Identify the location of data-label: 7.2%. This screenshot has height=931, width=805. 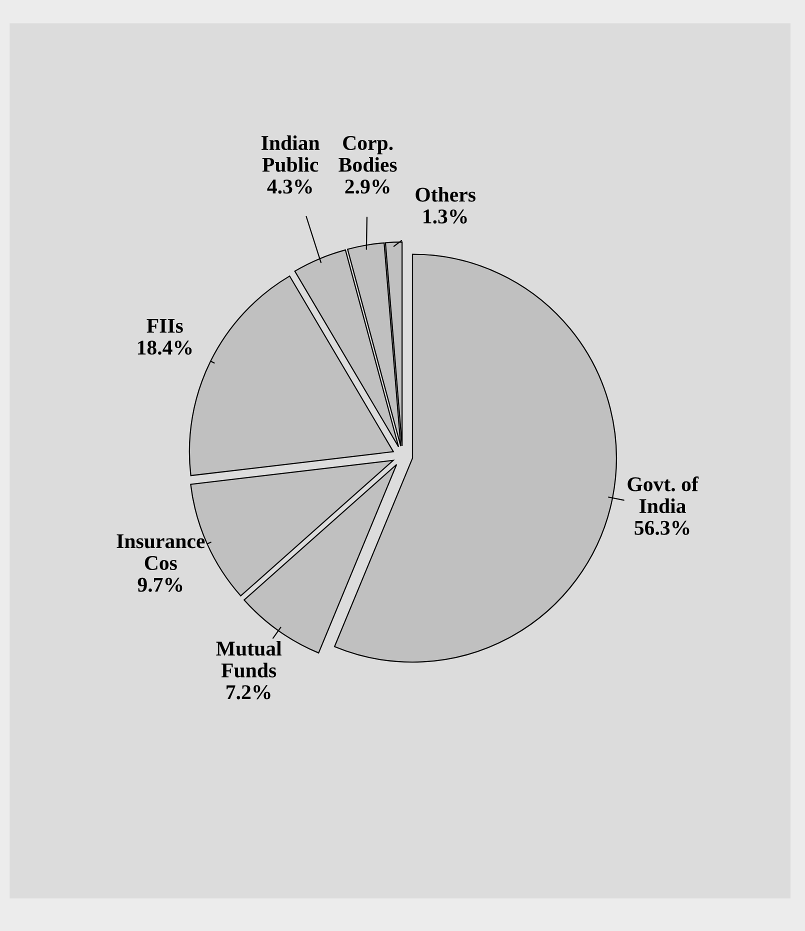
(248, 692).